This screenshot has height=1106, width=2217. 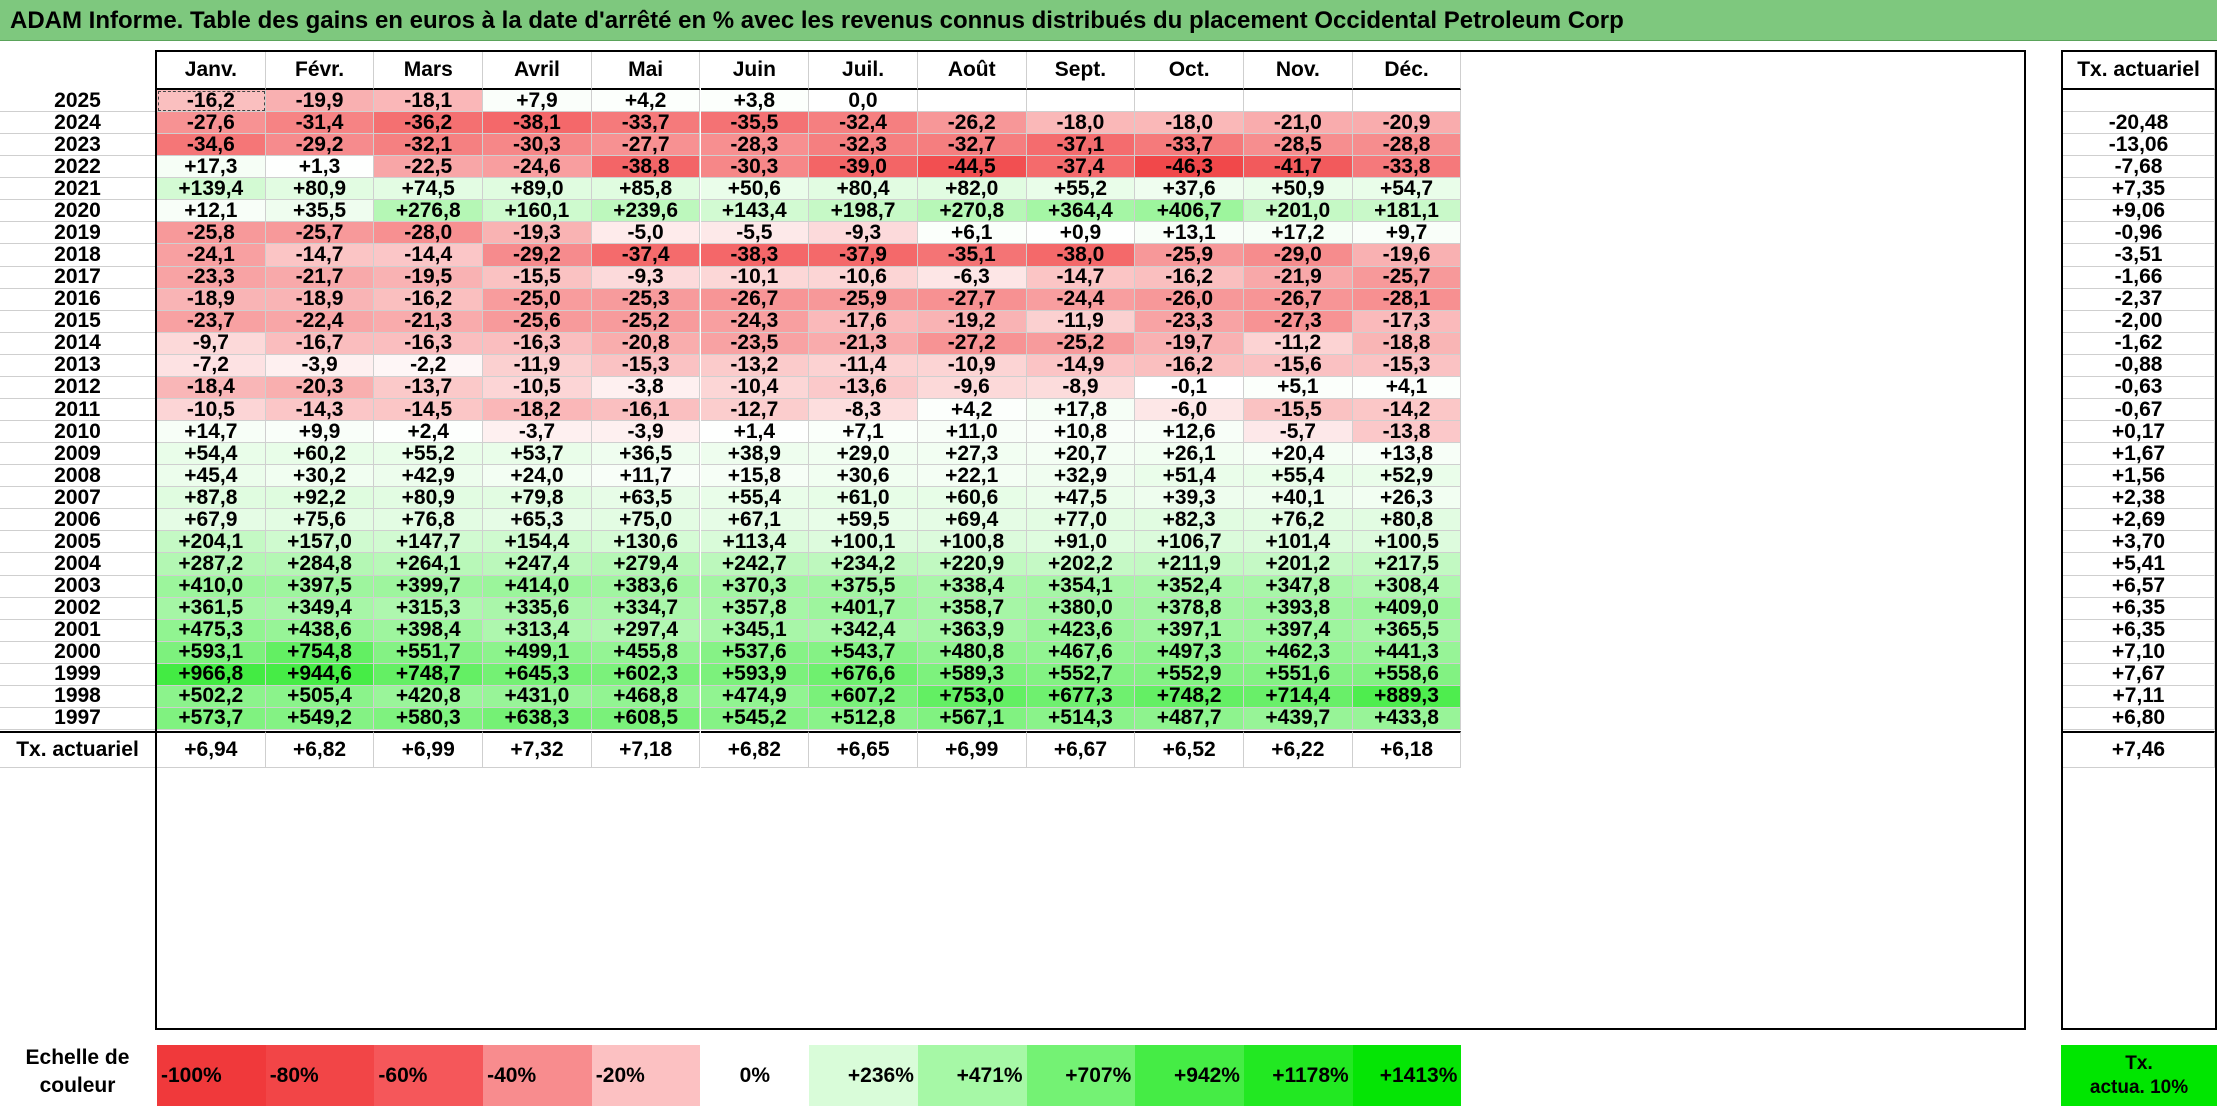 What do you see at coordinates (537, 145) in the screenshot?
I see `table-cell: -30,3` at bounding box center [537, 145].